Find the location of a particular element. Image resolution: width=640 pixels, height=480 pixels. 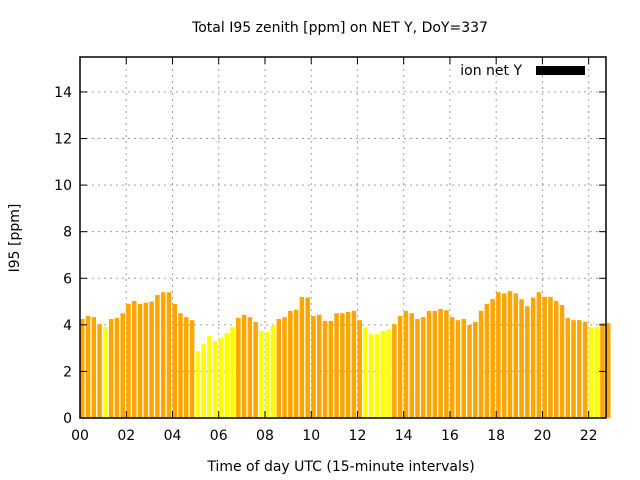

y-tick-label: 2 is located at coordinates (67, 372).